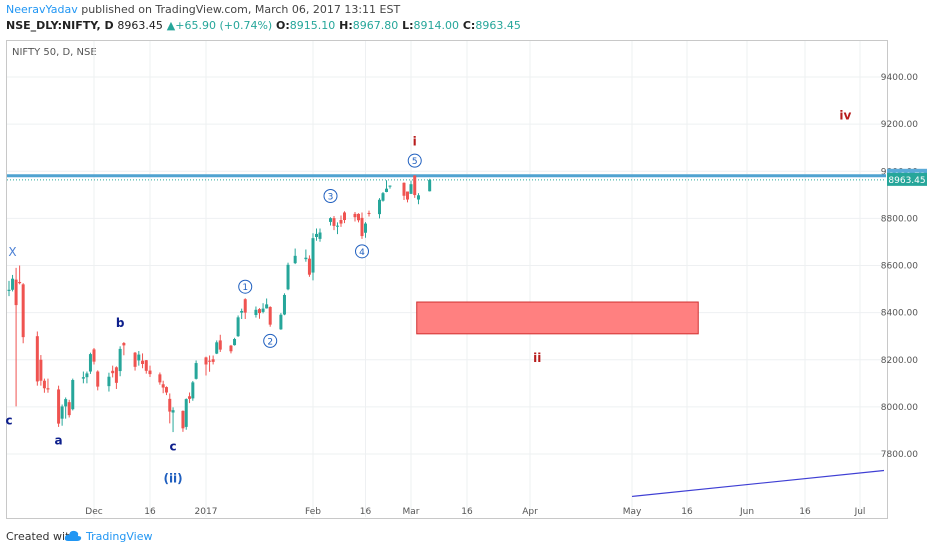 The width and height of the screenshot is (932, 550). Describe the element at coordinates (530, 512) in the screenshot. I see `x-tick-label: Apr` at that location.